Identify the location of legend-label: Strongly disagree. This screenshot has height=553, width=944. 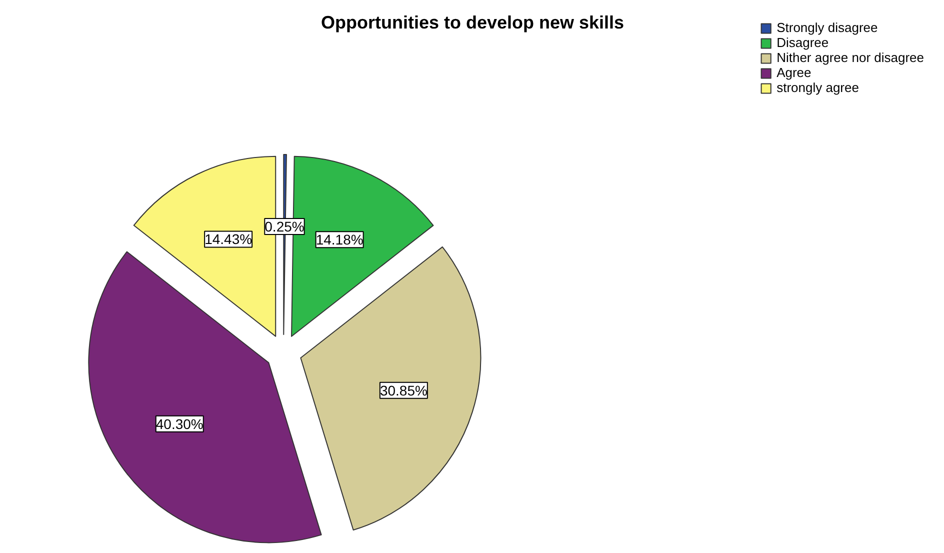
(827, 27).